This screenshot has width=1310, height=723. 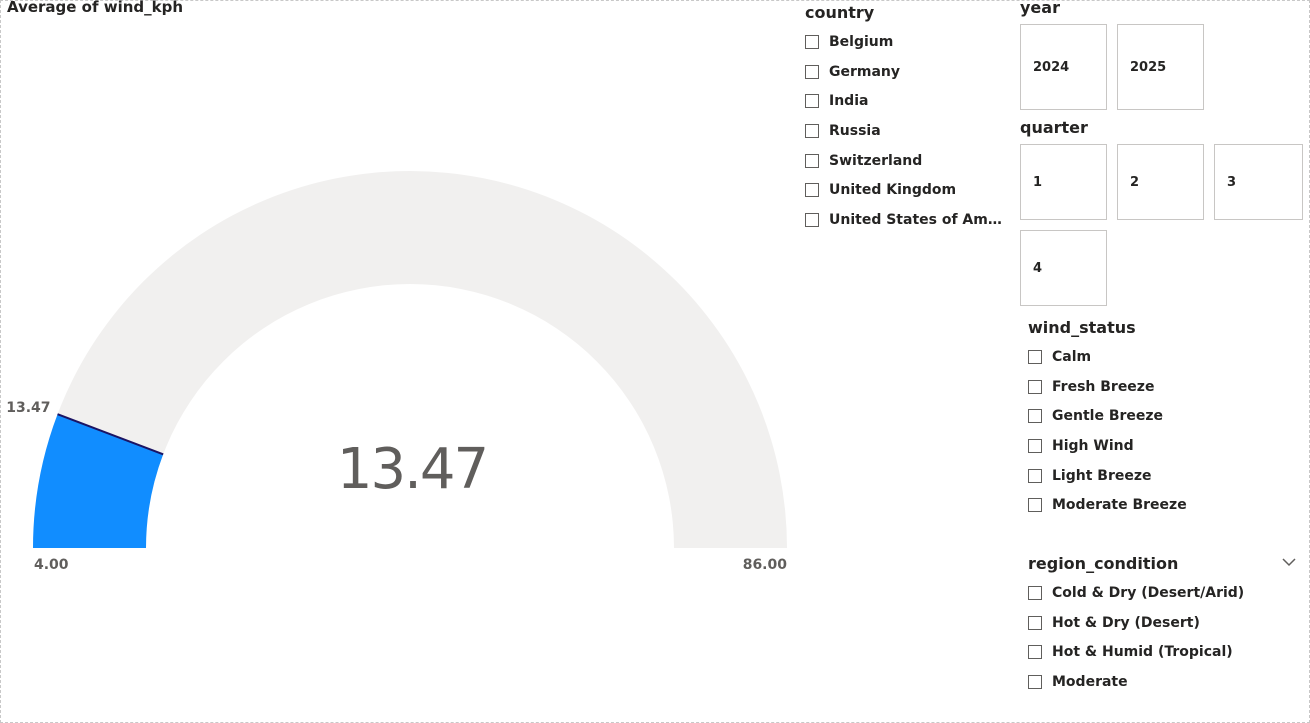 I want to click on country-slicer-item: Russia, so click(x=907, y=131).